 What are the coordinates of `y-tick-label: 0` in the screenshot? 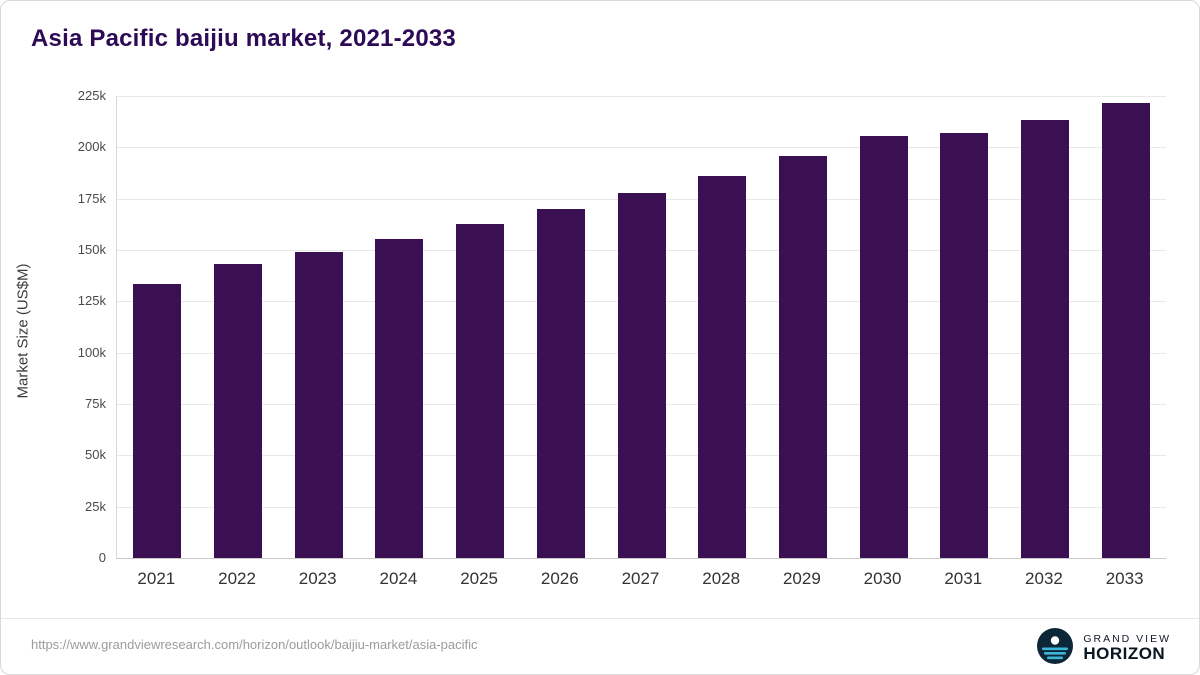 It's located at (102, 557).